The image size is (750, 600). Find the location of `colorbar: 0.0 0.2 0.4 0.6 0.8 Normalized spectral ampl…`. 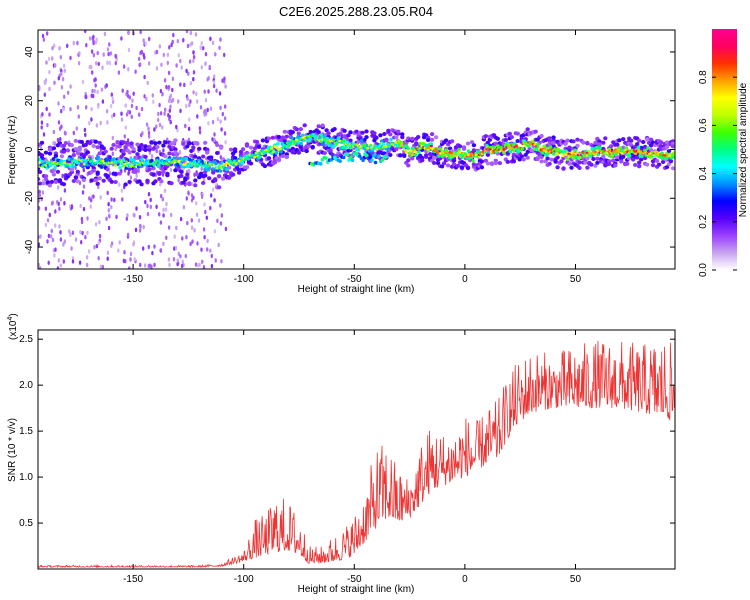

colorbar: 0.0 0.2 0.4 0.6 0.8 Normalized spectral ampl… is located at coordinates (723, 153).